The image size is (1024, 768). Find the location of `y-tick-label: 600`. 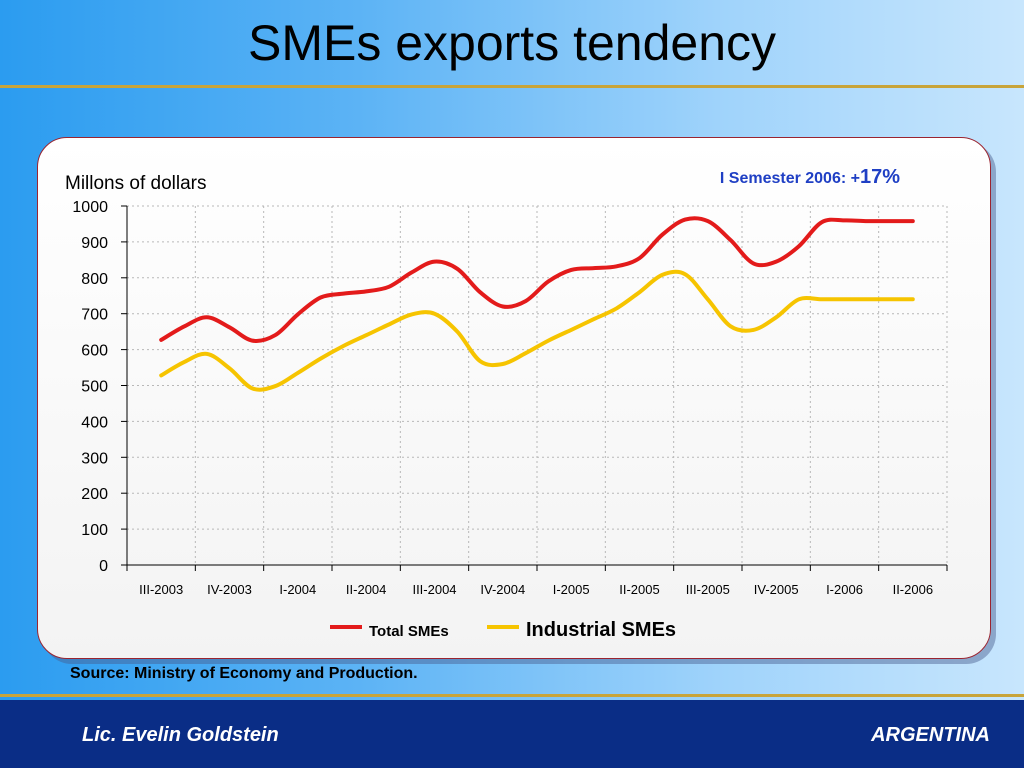

y-tick-label: 600 is located at coordinates (94, 351).